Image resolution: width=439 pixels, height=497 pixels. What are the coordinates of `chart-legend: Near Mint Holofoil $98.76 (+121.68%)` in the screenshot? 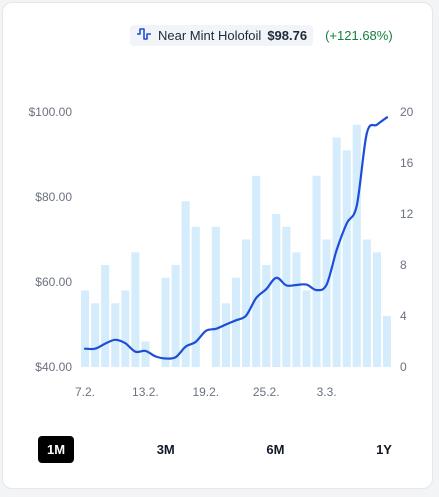 It's located at (271, 35).